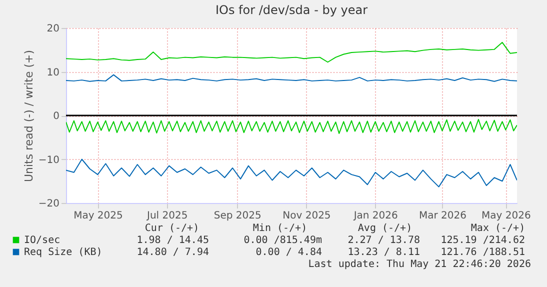 The image size is (547, 287). I want to click on y-tick-label: 10, so click(53, 72).